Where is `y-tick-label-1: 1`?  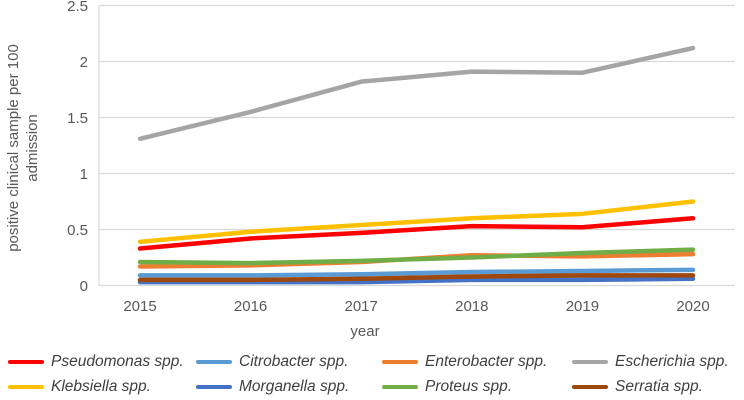 y-tick-label-1: 1 is located at coordinates (84, 174).